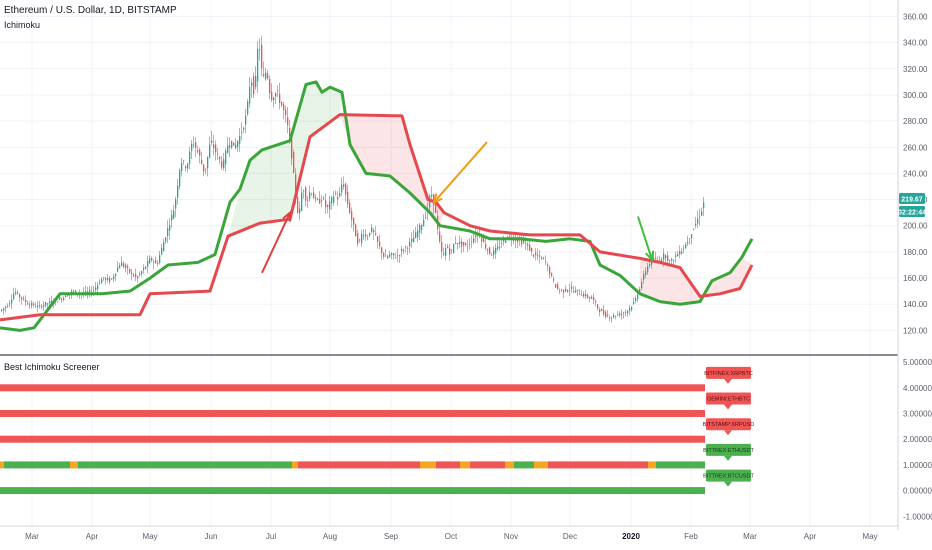  What do you see at coordinates (52, 367) in the screenshot?
I see `screener-title: Best Ichimoku Screener` at bounding box center [52, 367].